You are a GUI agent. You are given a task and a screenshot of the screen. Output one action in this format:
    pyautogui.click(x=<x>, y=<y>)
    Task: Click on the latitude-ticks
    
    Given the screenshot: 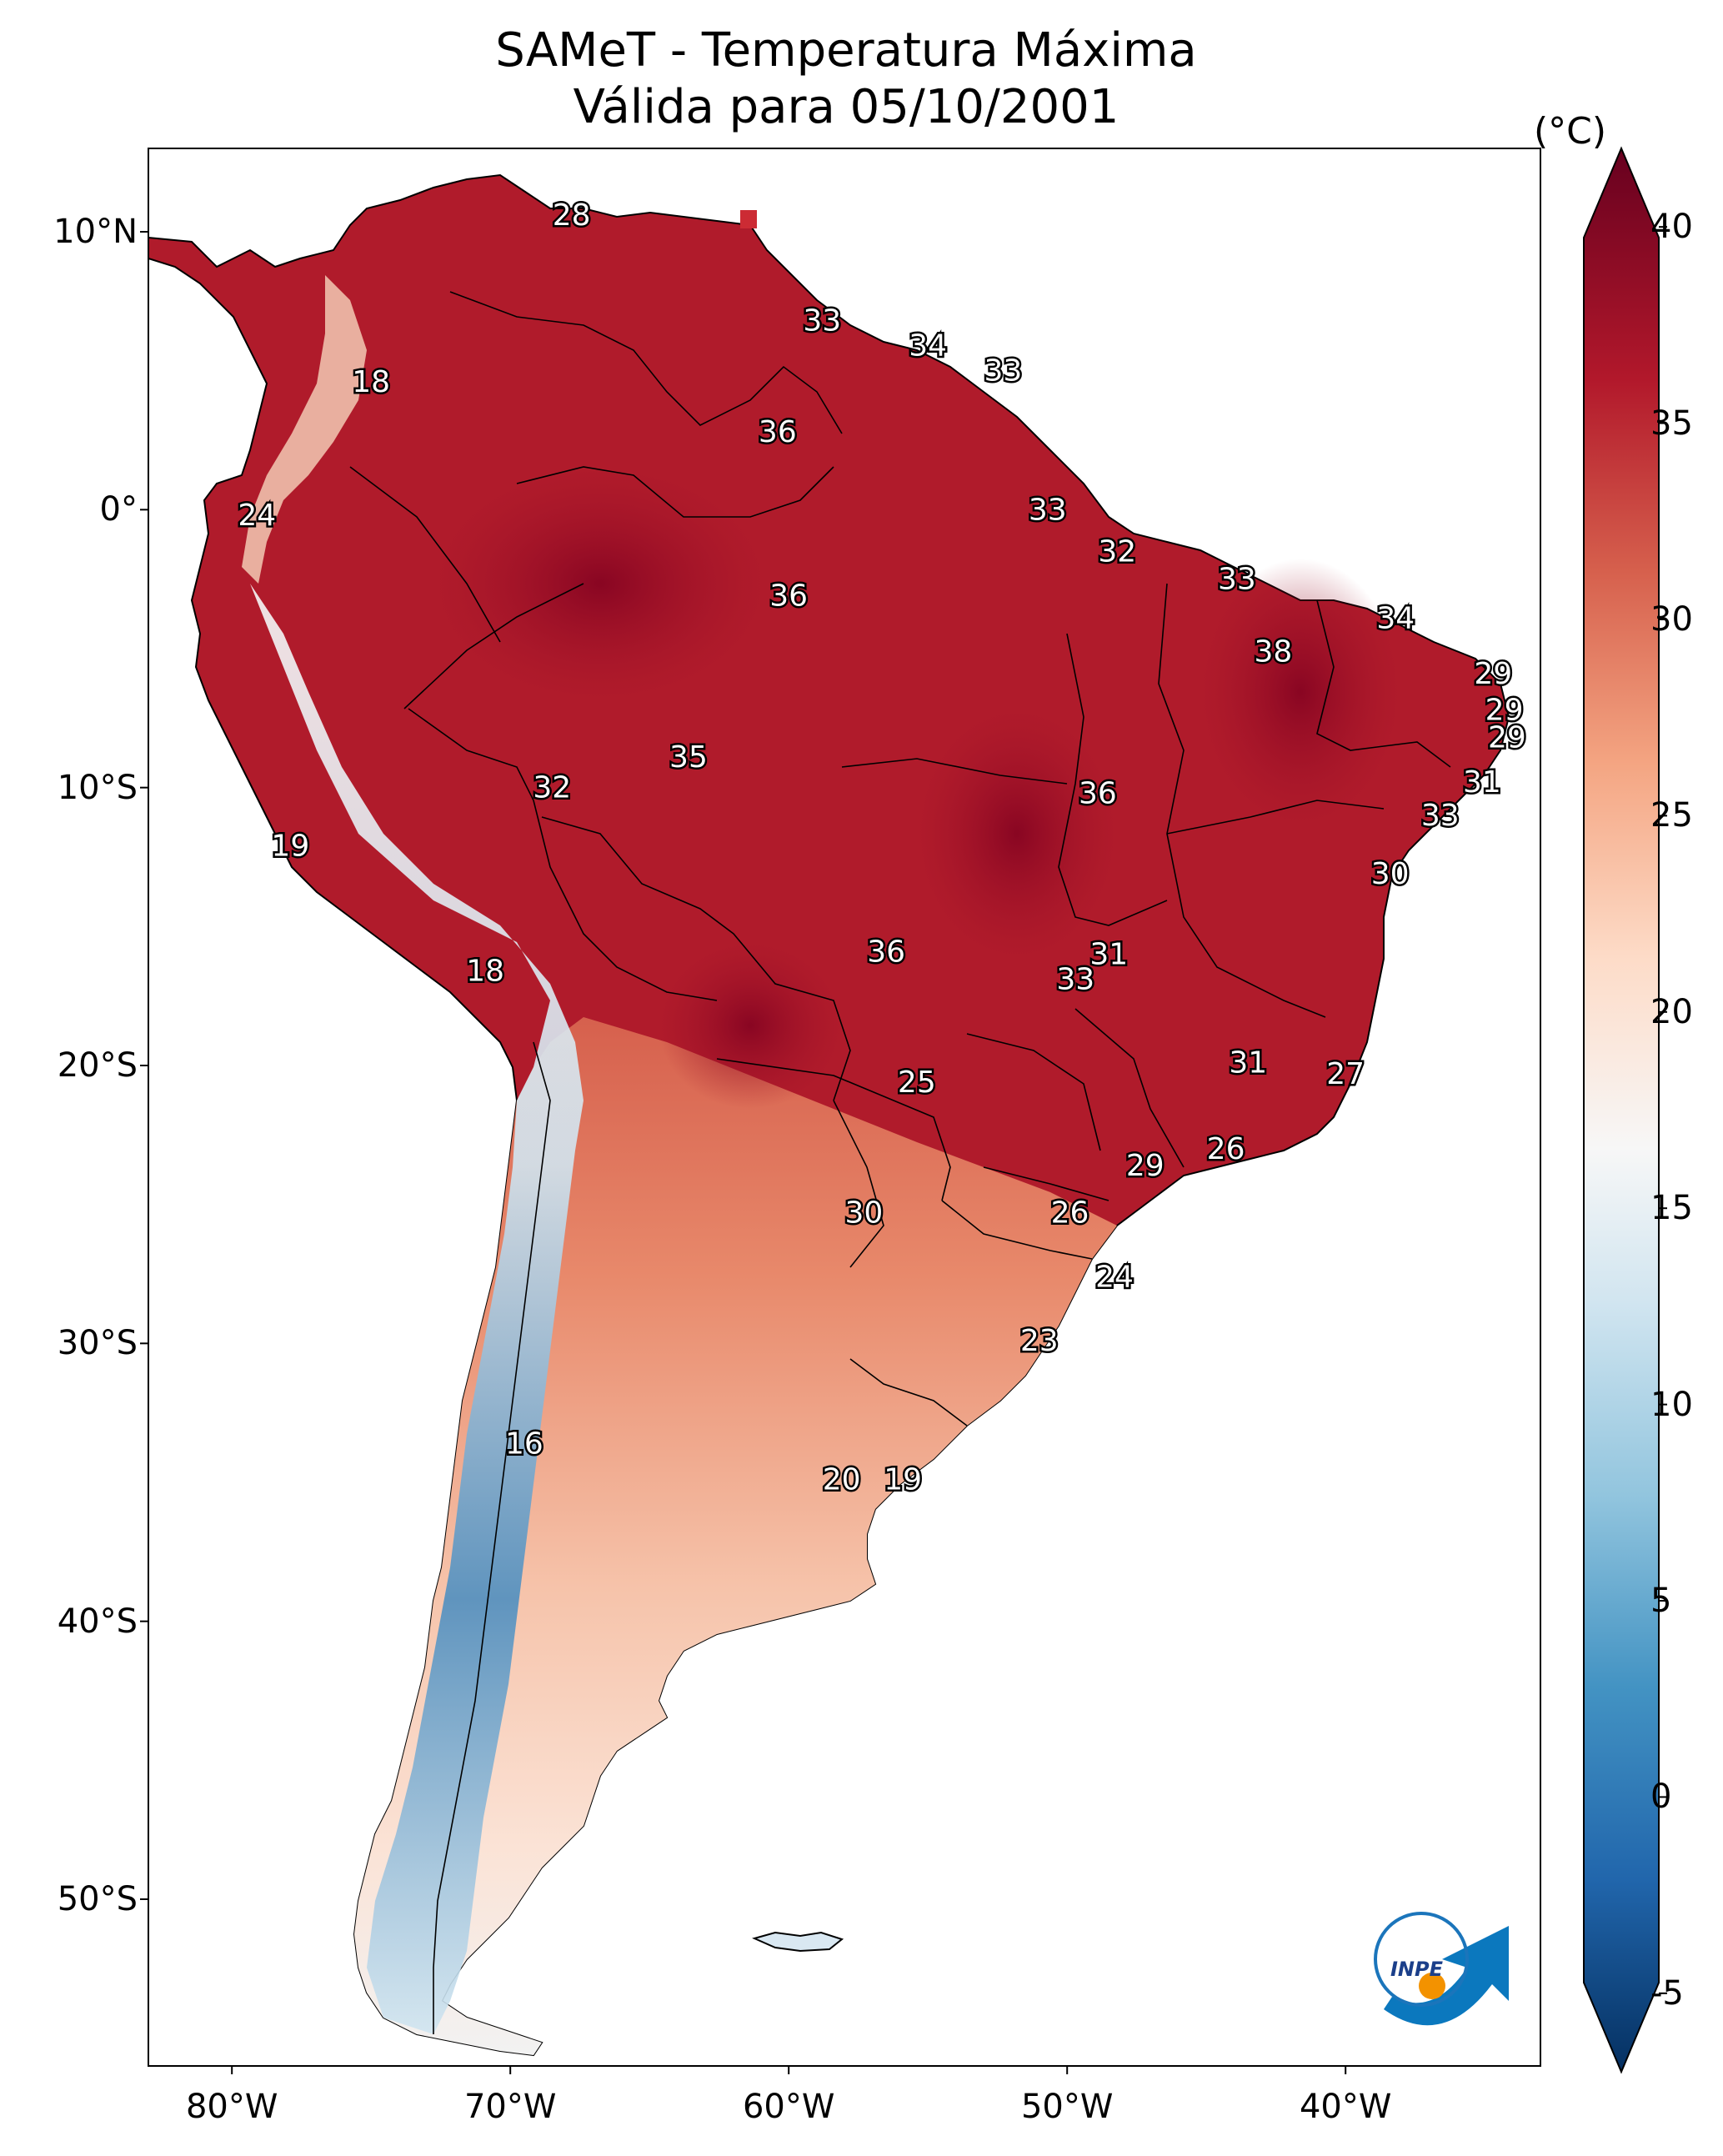 What is the action you would take?
    pyautogui.click(x=144, y=1065)
    